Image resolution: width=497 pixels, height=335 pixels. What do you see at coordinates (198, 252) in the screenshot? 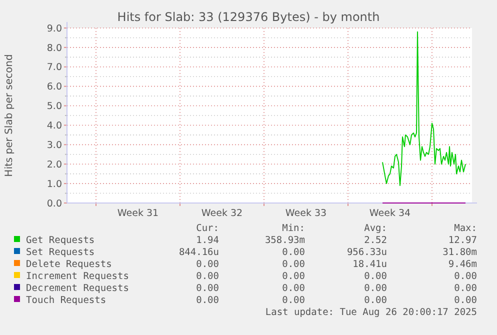
I see `text: 844.16u` at bounding box center [198, 252].